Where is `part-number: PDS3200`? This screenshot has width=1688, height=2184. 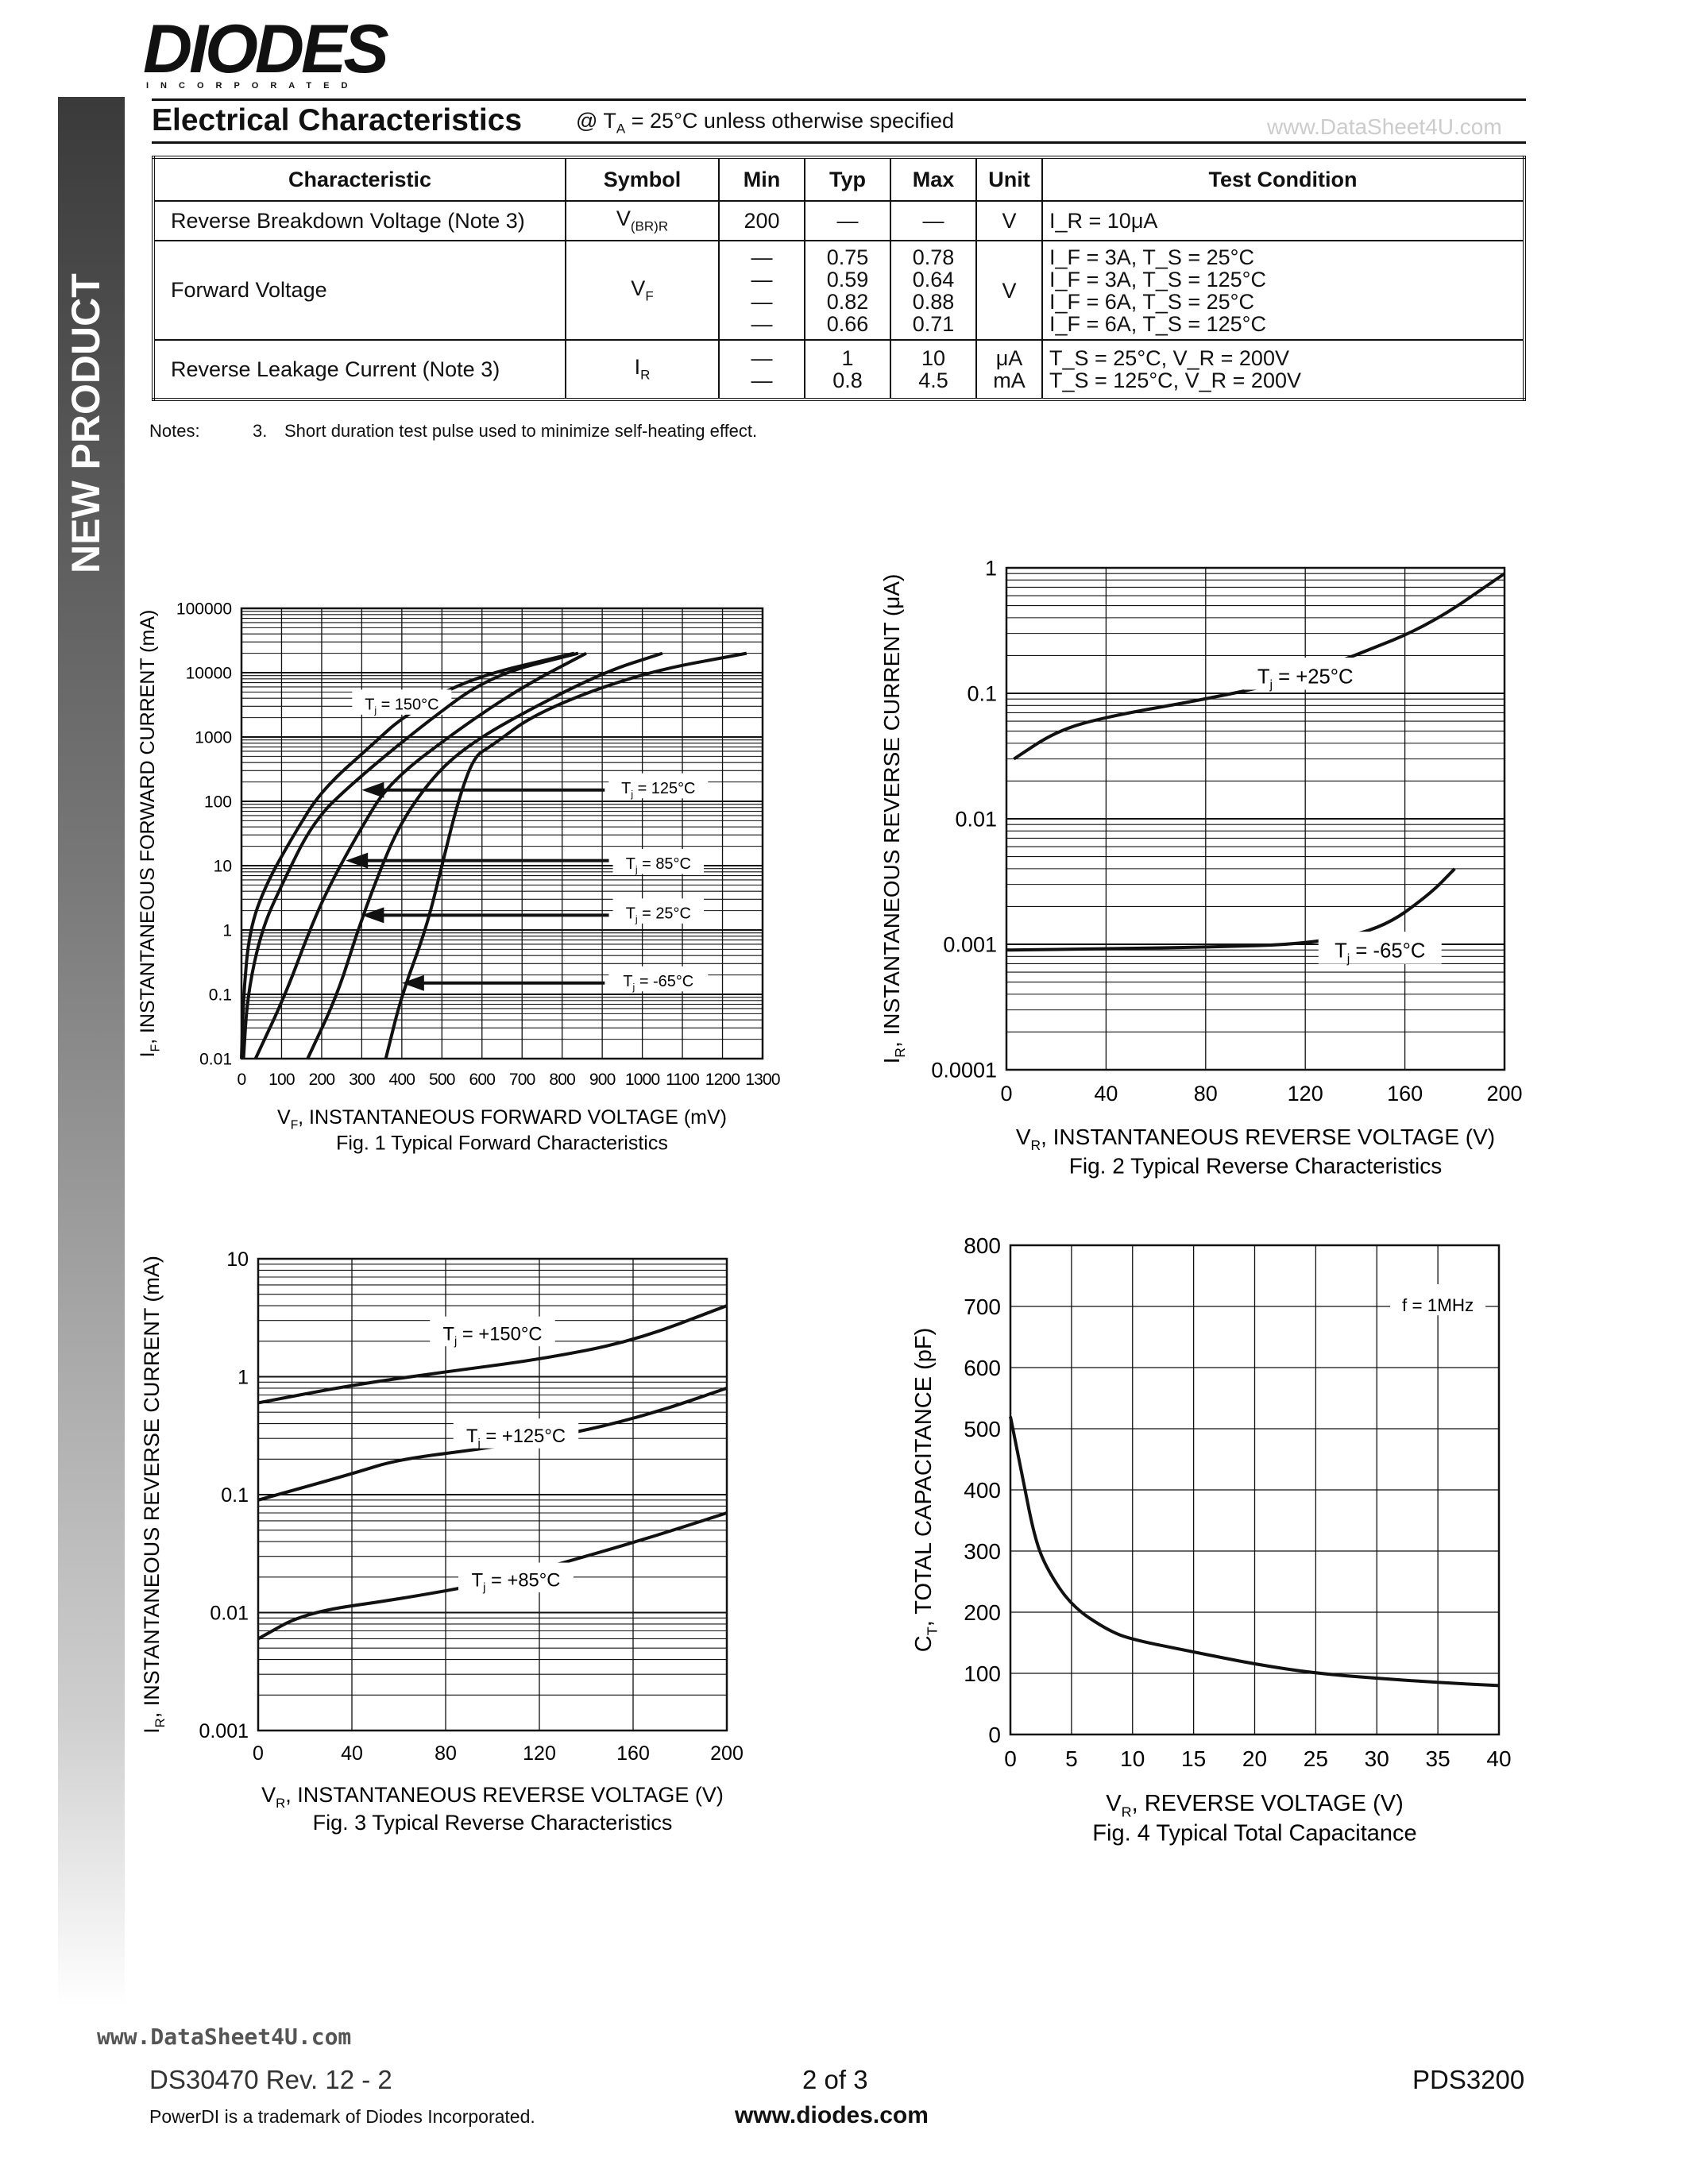 part-number: PDS3200 is located at coordinates (1469, 2079).